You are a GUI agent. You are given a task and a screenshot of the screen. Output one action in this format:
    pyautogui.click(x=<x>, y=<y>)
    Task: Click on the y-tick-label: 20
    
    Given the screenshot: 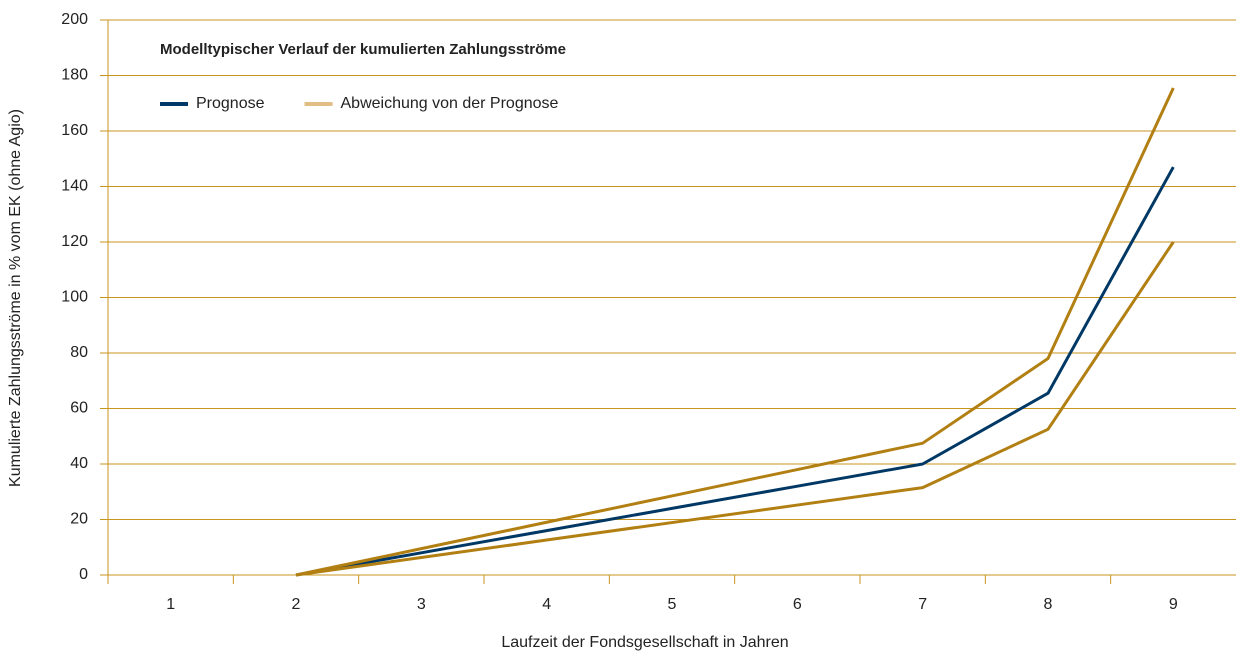 What is the action you would take?
    pyautogui.click(x=79, y=519)
    